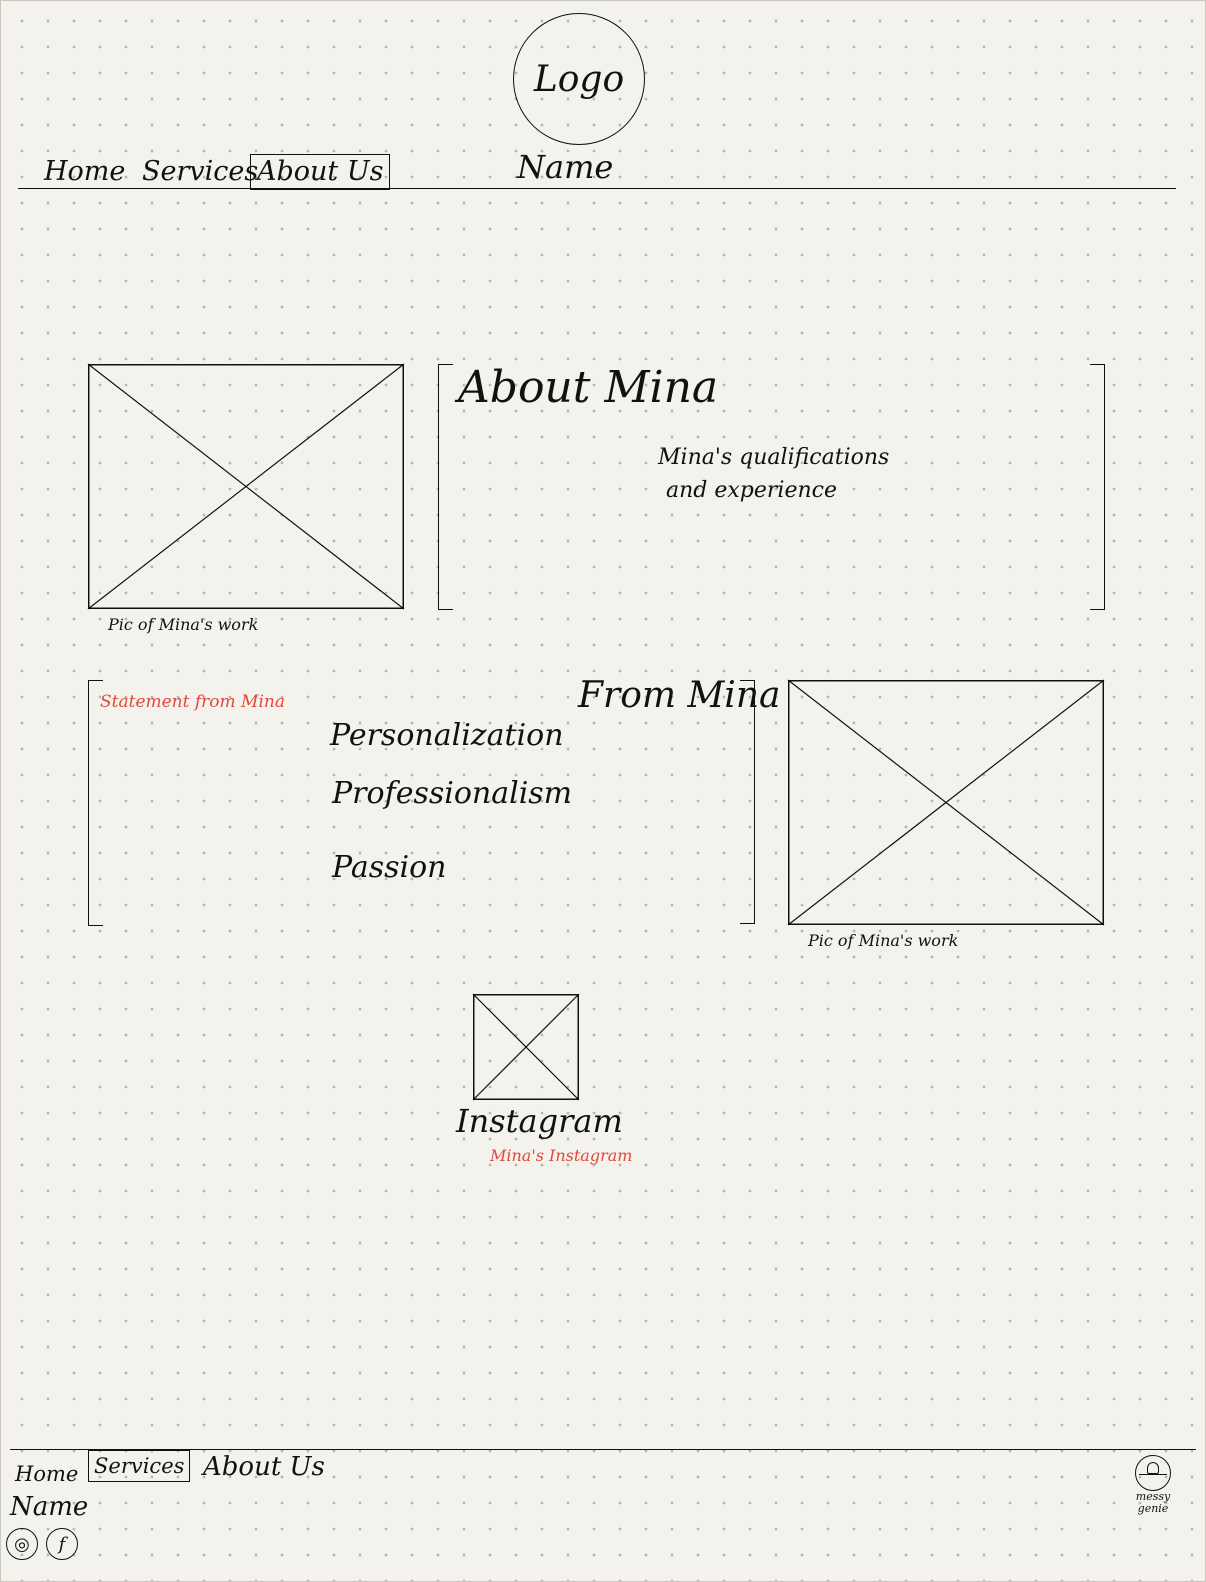  What do you see at coordinates (139, 1466) in the screenshot?
I see `footer-nav-services: Services` at bounding box center [139, 1466].